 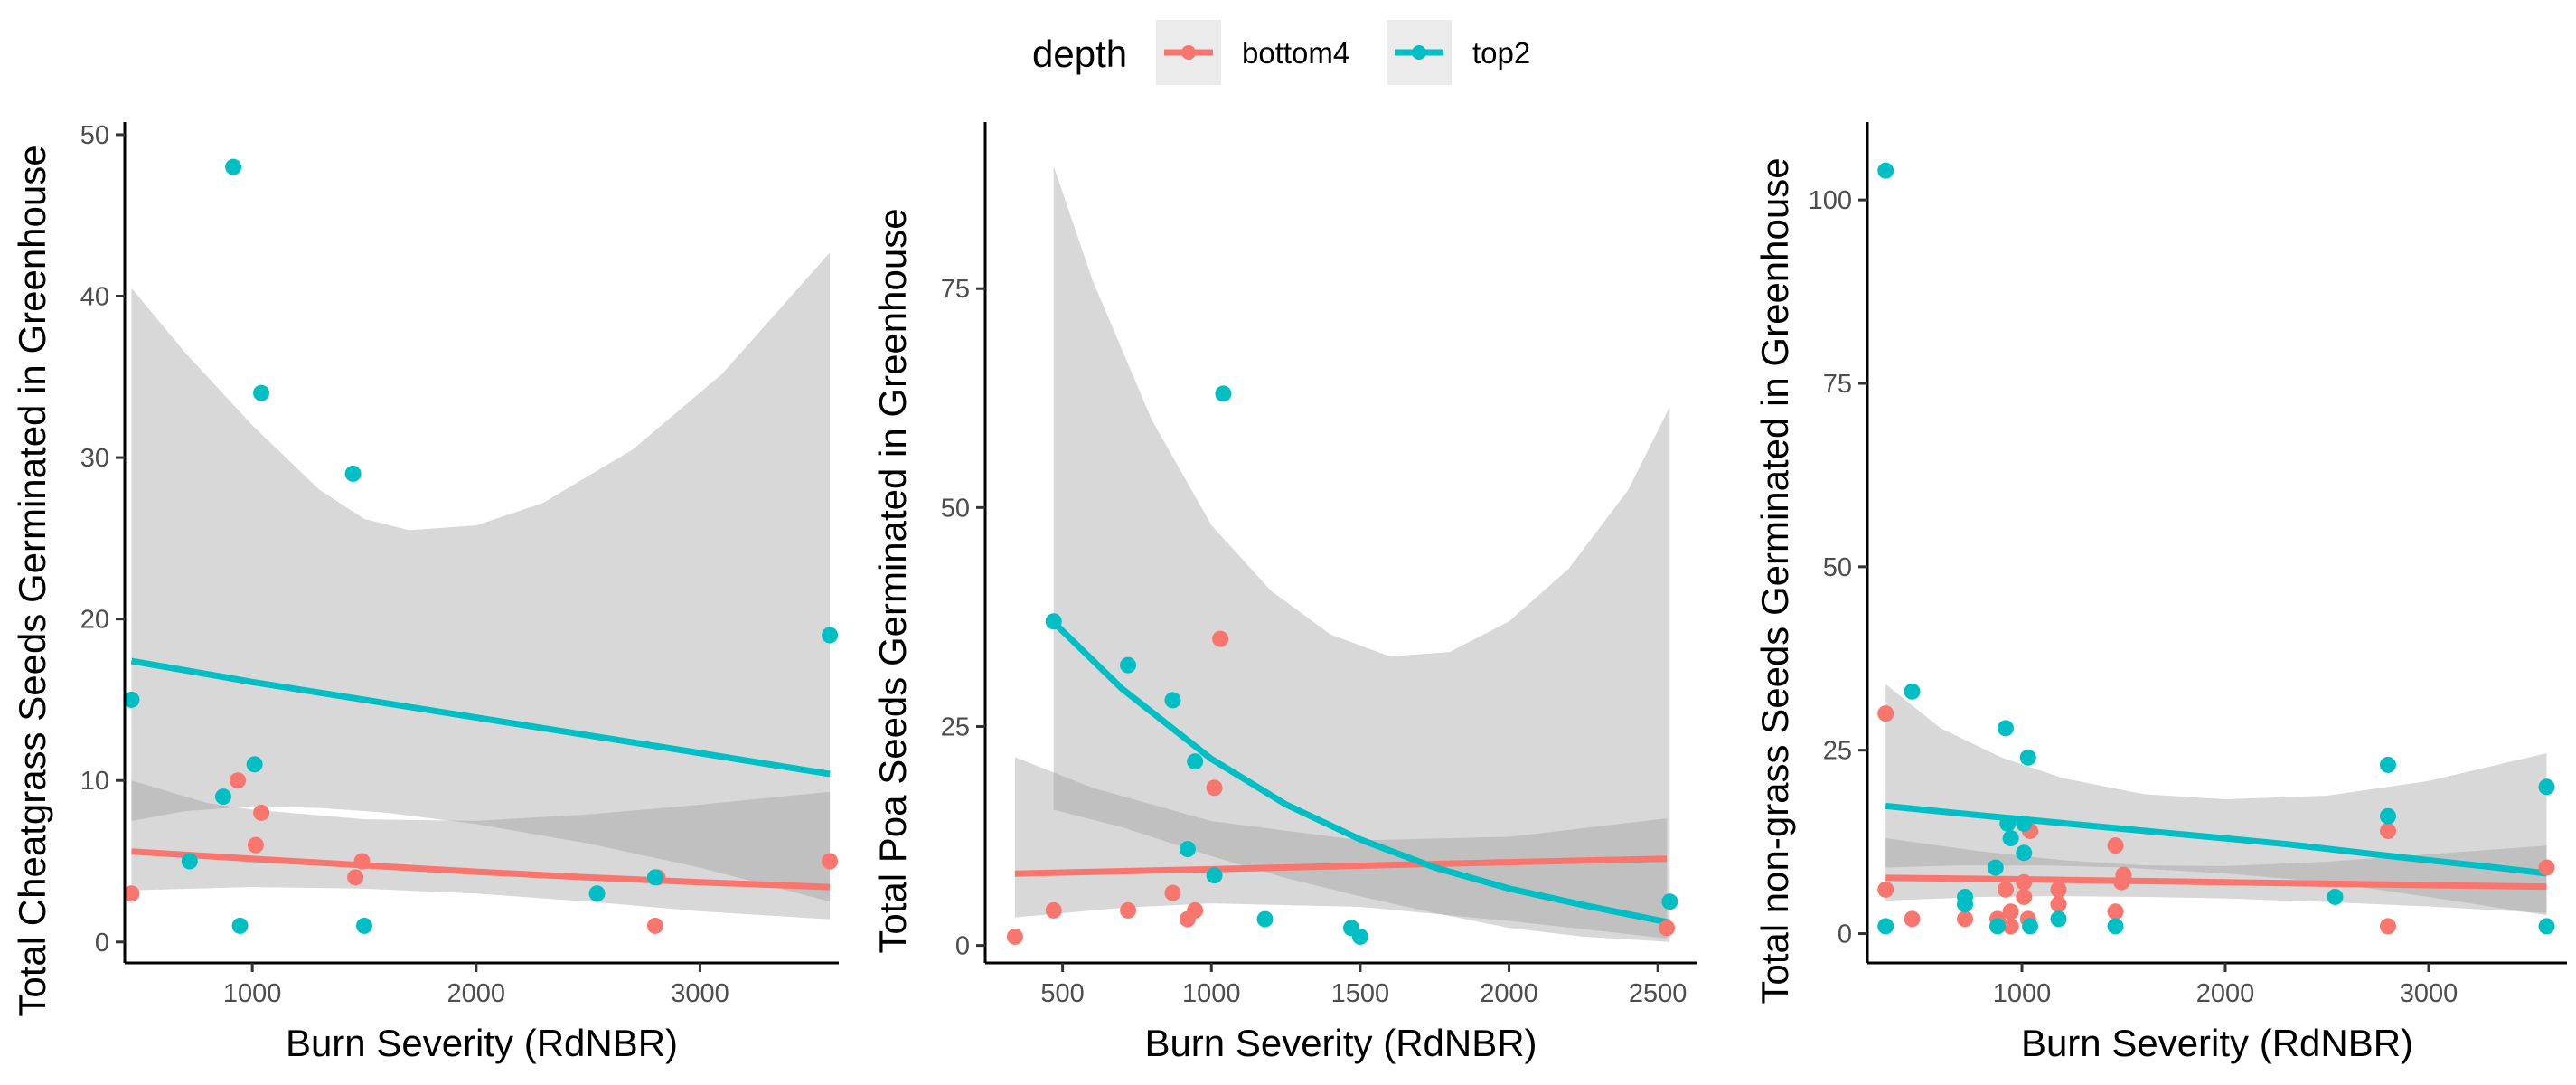 I want to click on x-tick-label: 1000, so click(x=253, y=994).